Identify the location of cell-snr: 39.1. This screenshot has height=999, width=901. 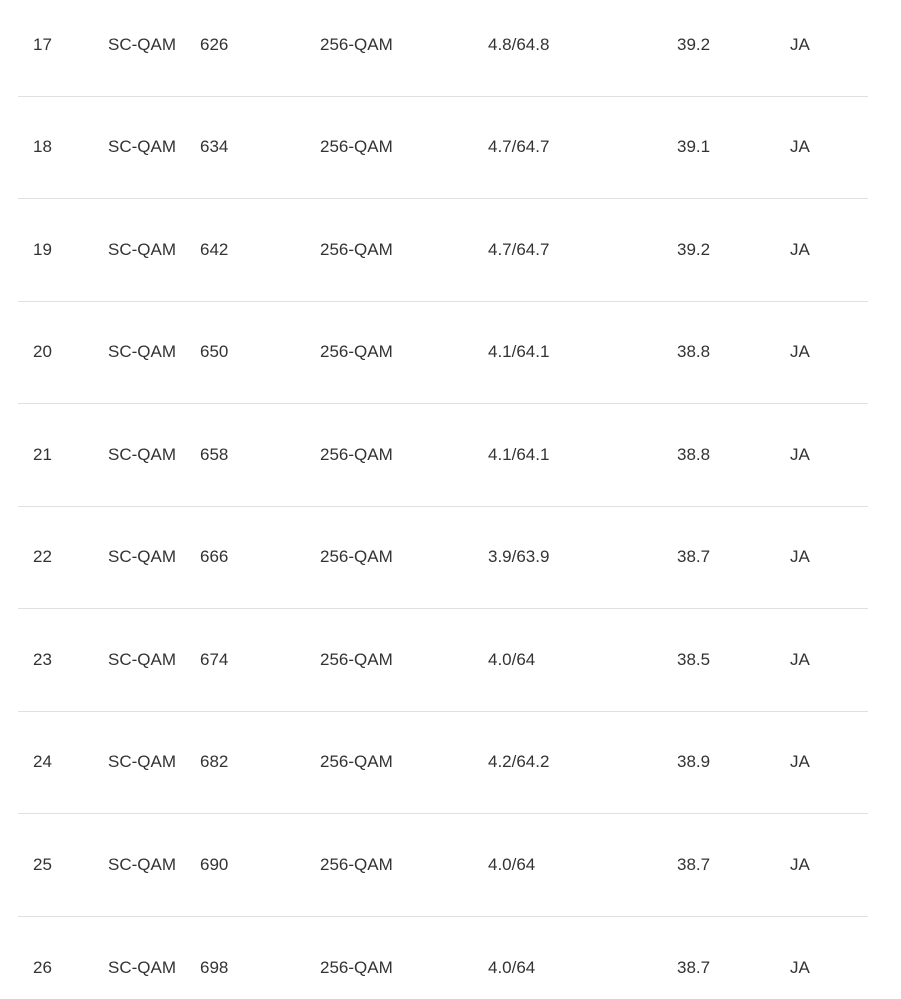
(694, 147).